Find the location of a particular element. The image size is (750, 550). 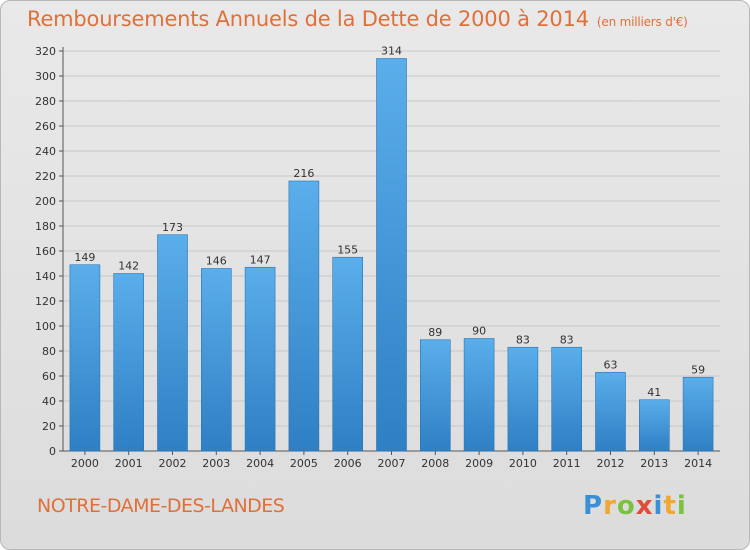

bar-value-label: 41 is located at coordinates (654, 392).